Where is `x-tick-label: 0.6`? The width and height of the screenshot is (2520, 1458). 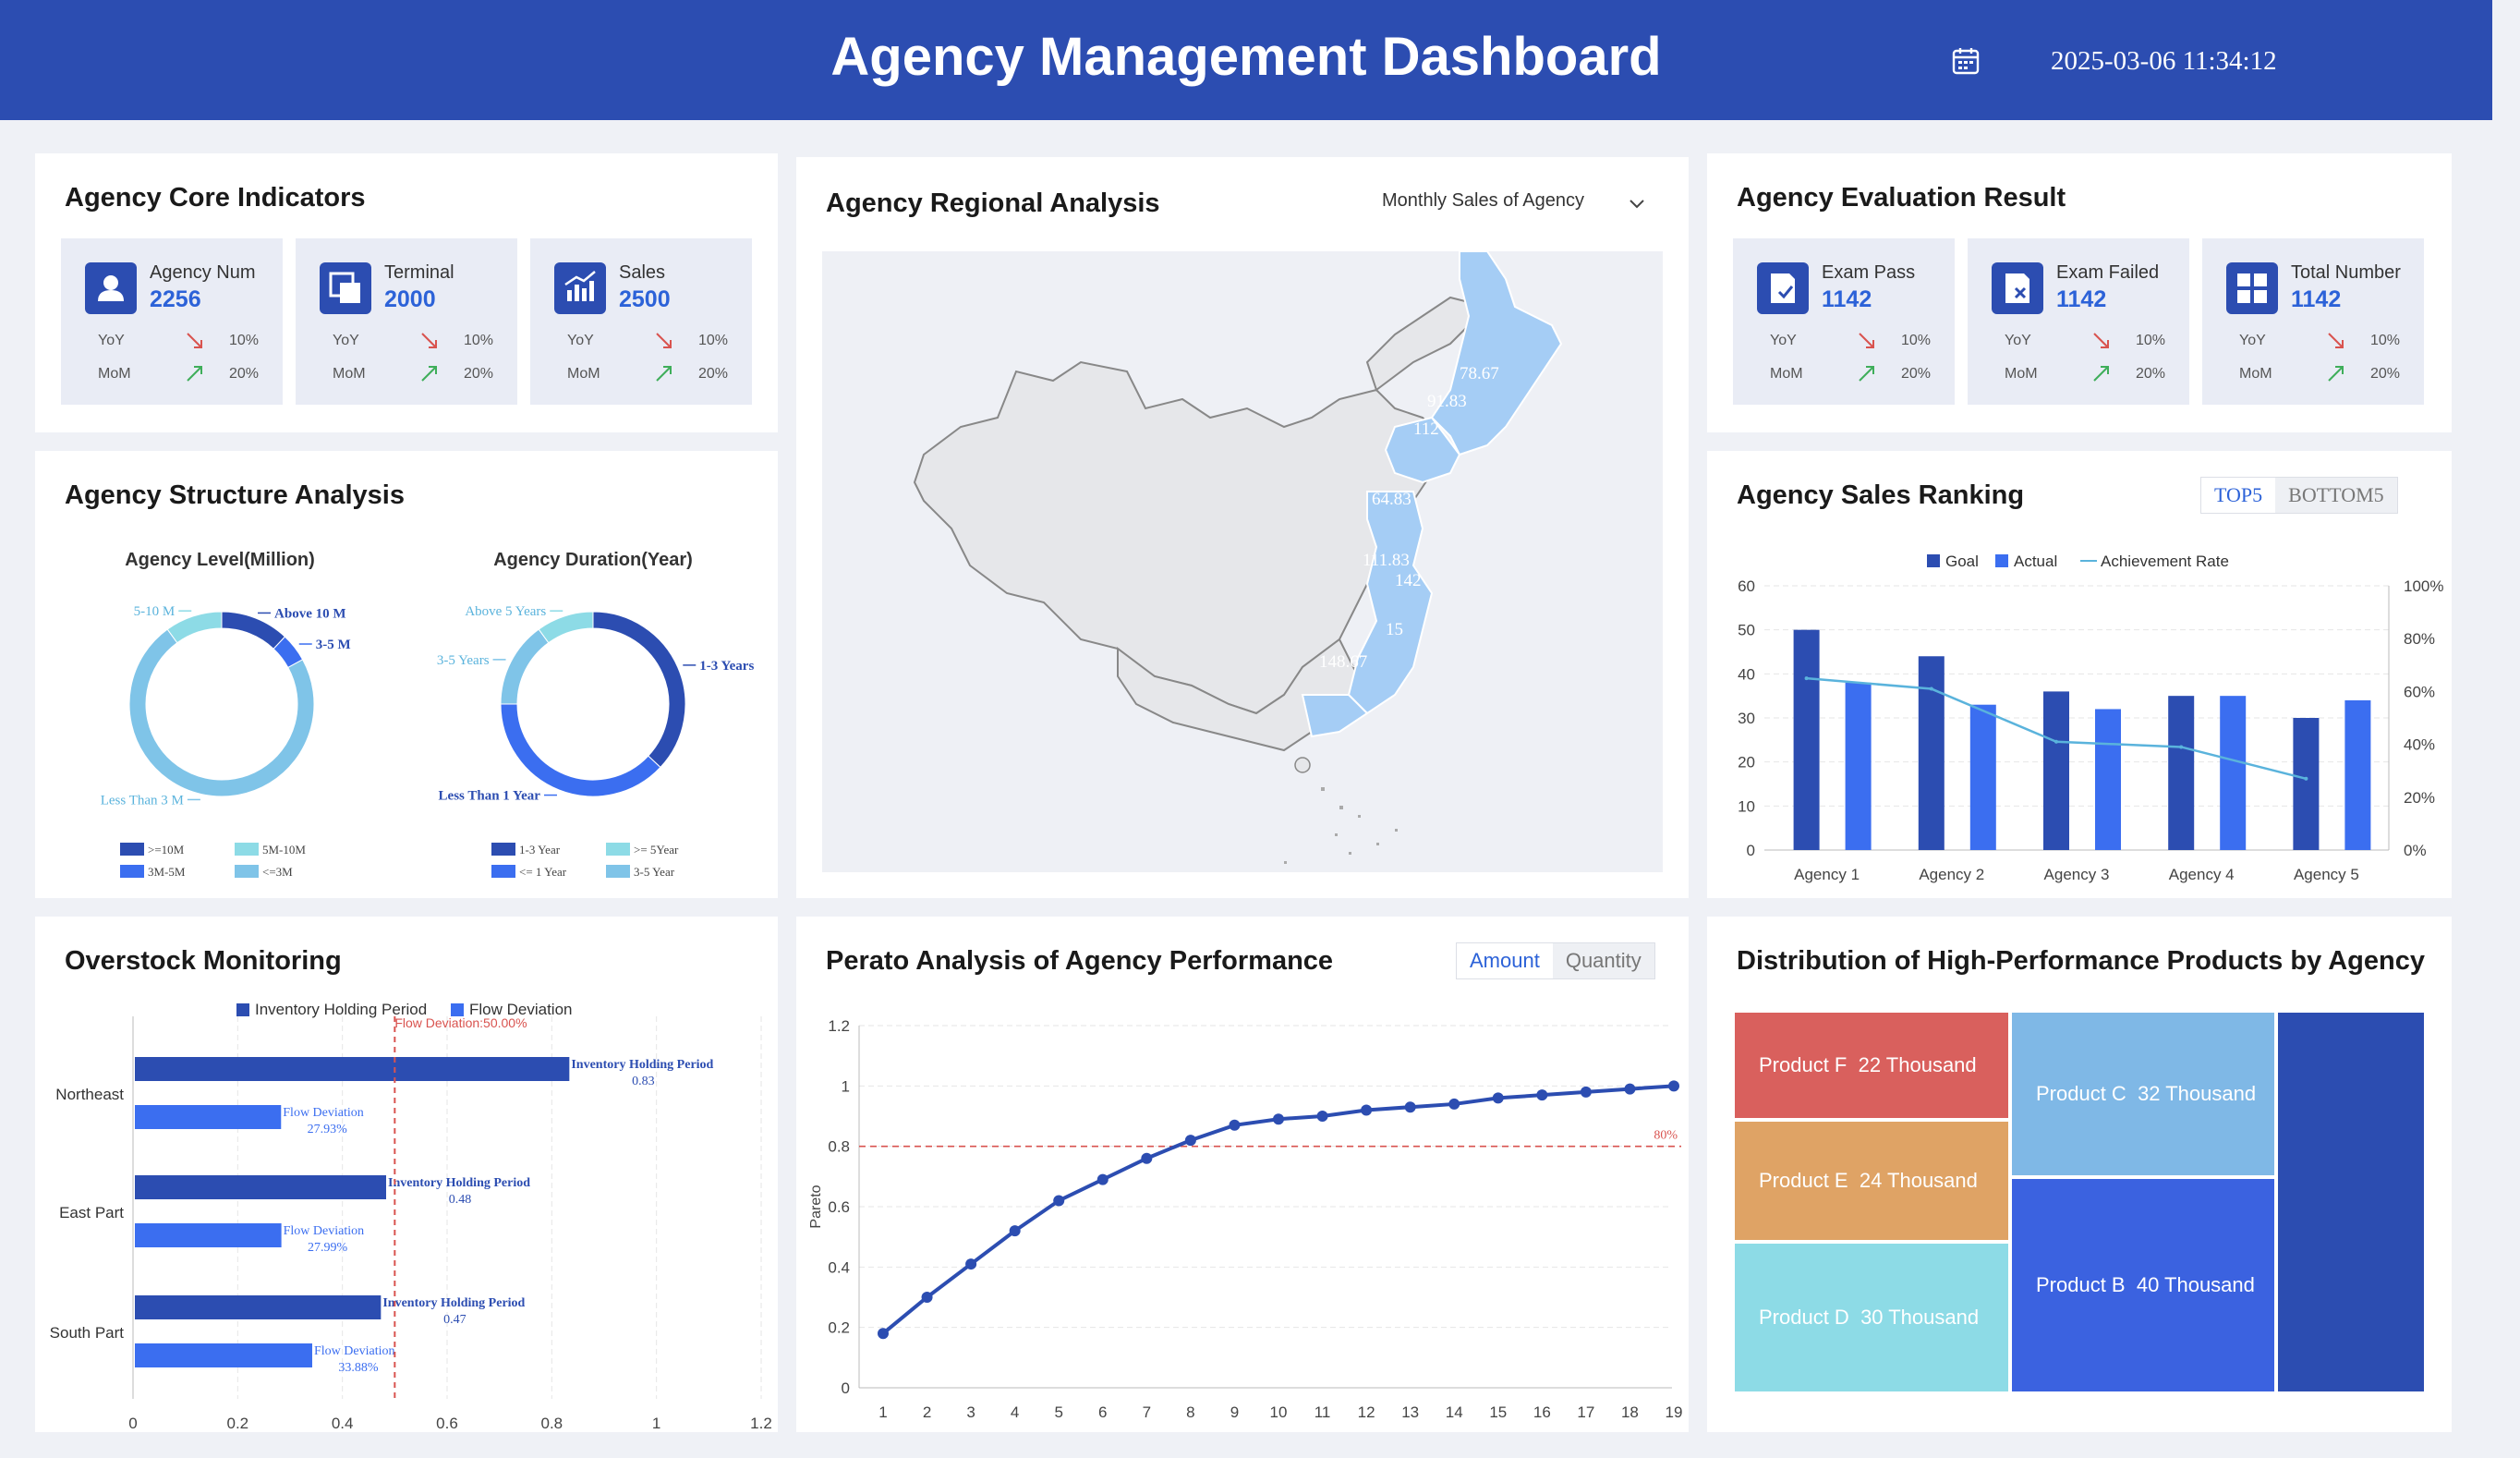
x-tick-label: 0.6 is located at coordinates (447, 1423).